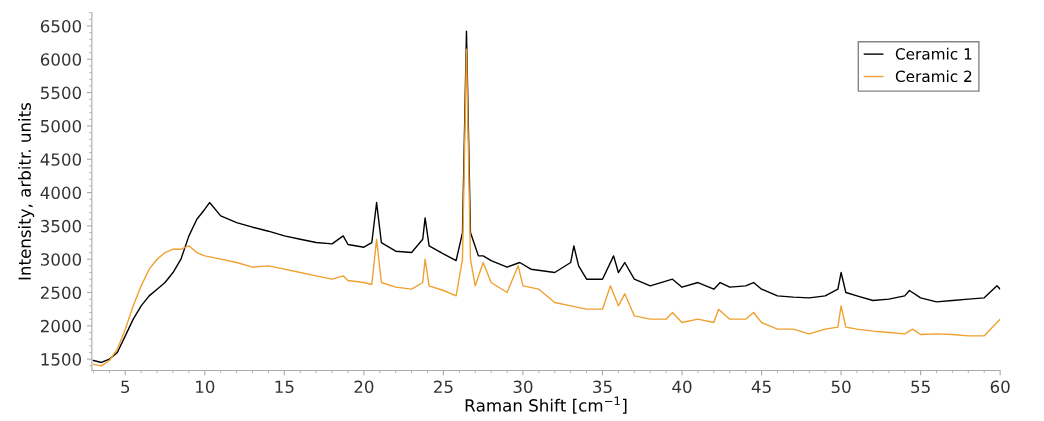 This screenshot has width=1044, height=421. What do you see at coordinates (61, 359) in the screenshot?
I see `y-tick-label: 1500` at bounding box center [61, 359].